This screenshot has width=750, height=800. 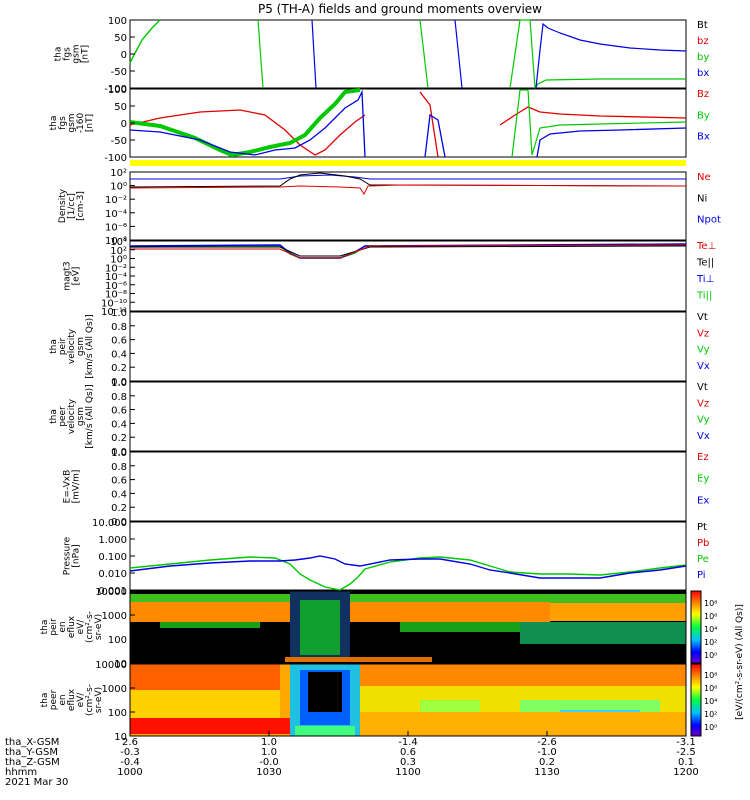 What do you see at coordinates (408, 189) in the screenshot?
I see `series-Ne` at bounding box center [408, 189].